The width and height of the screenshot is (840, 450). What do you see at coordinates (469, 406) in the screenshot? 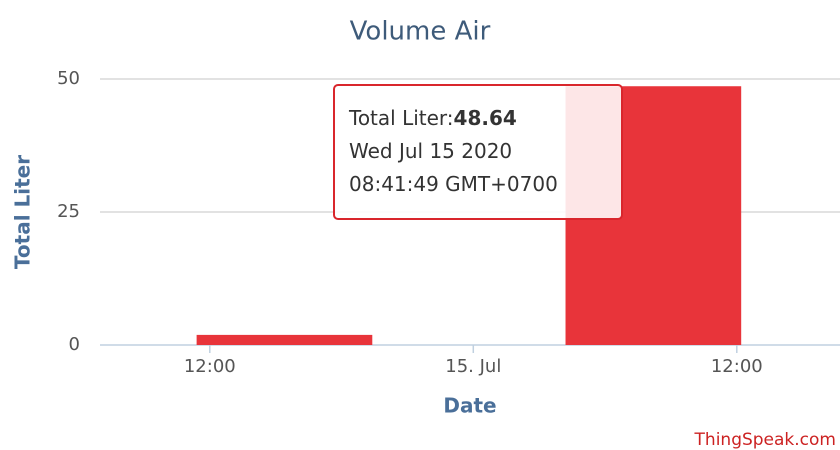
I see `x-axis-label: Date` at bounding box center [469, 406].